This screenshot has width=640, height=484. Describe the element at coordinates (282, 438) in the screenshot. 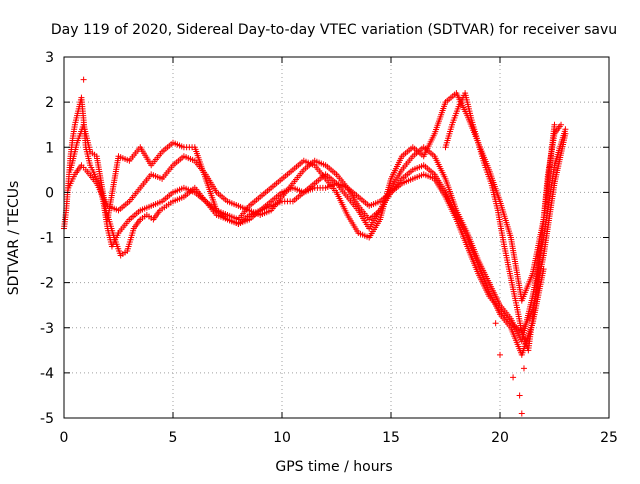

I see `x-tick-label: 10` at that location.